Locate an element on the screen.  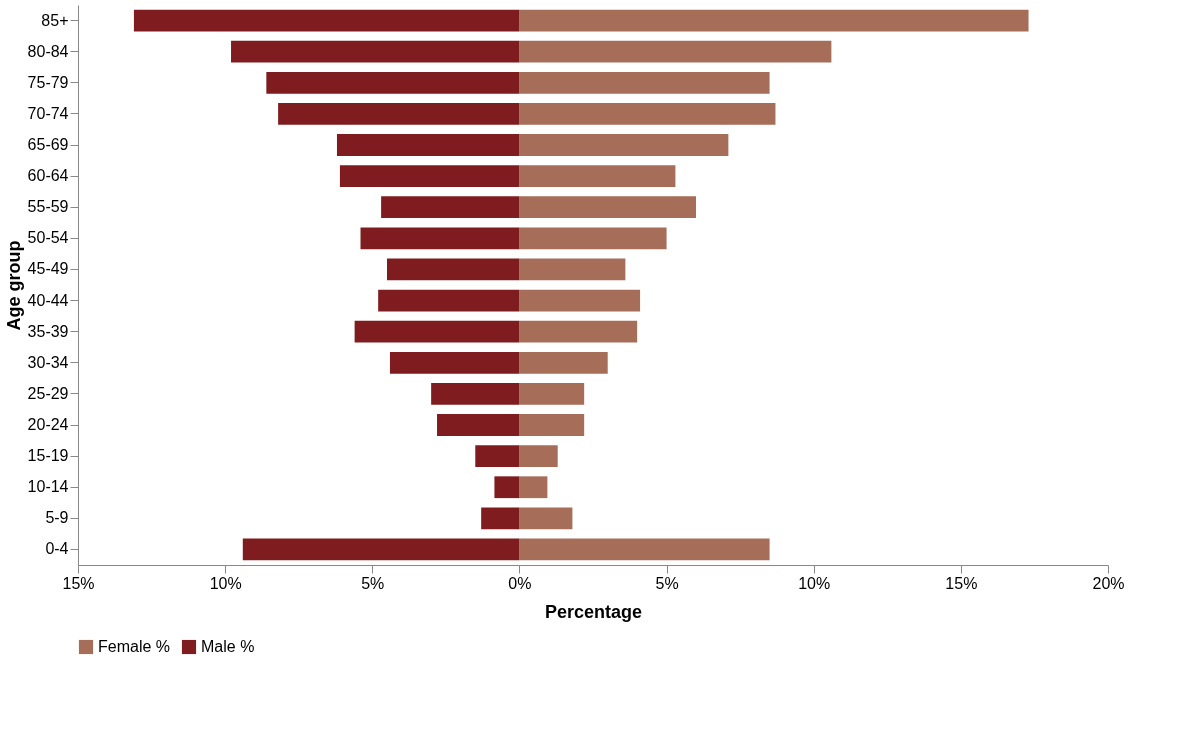
y-tick-label: 50-54 is located at coordinates (48, 238).